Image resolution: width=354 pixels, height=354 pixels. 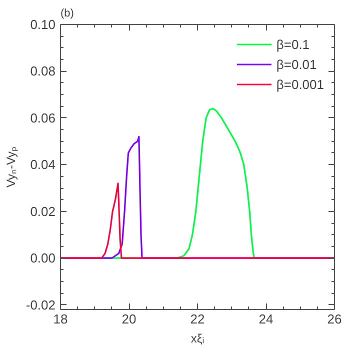 What do you see at coordinates (67, 14) in the screenshot?
I see `chart-title: (b)` at bounding box center [67, 14].